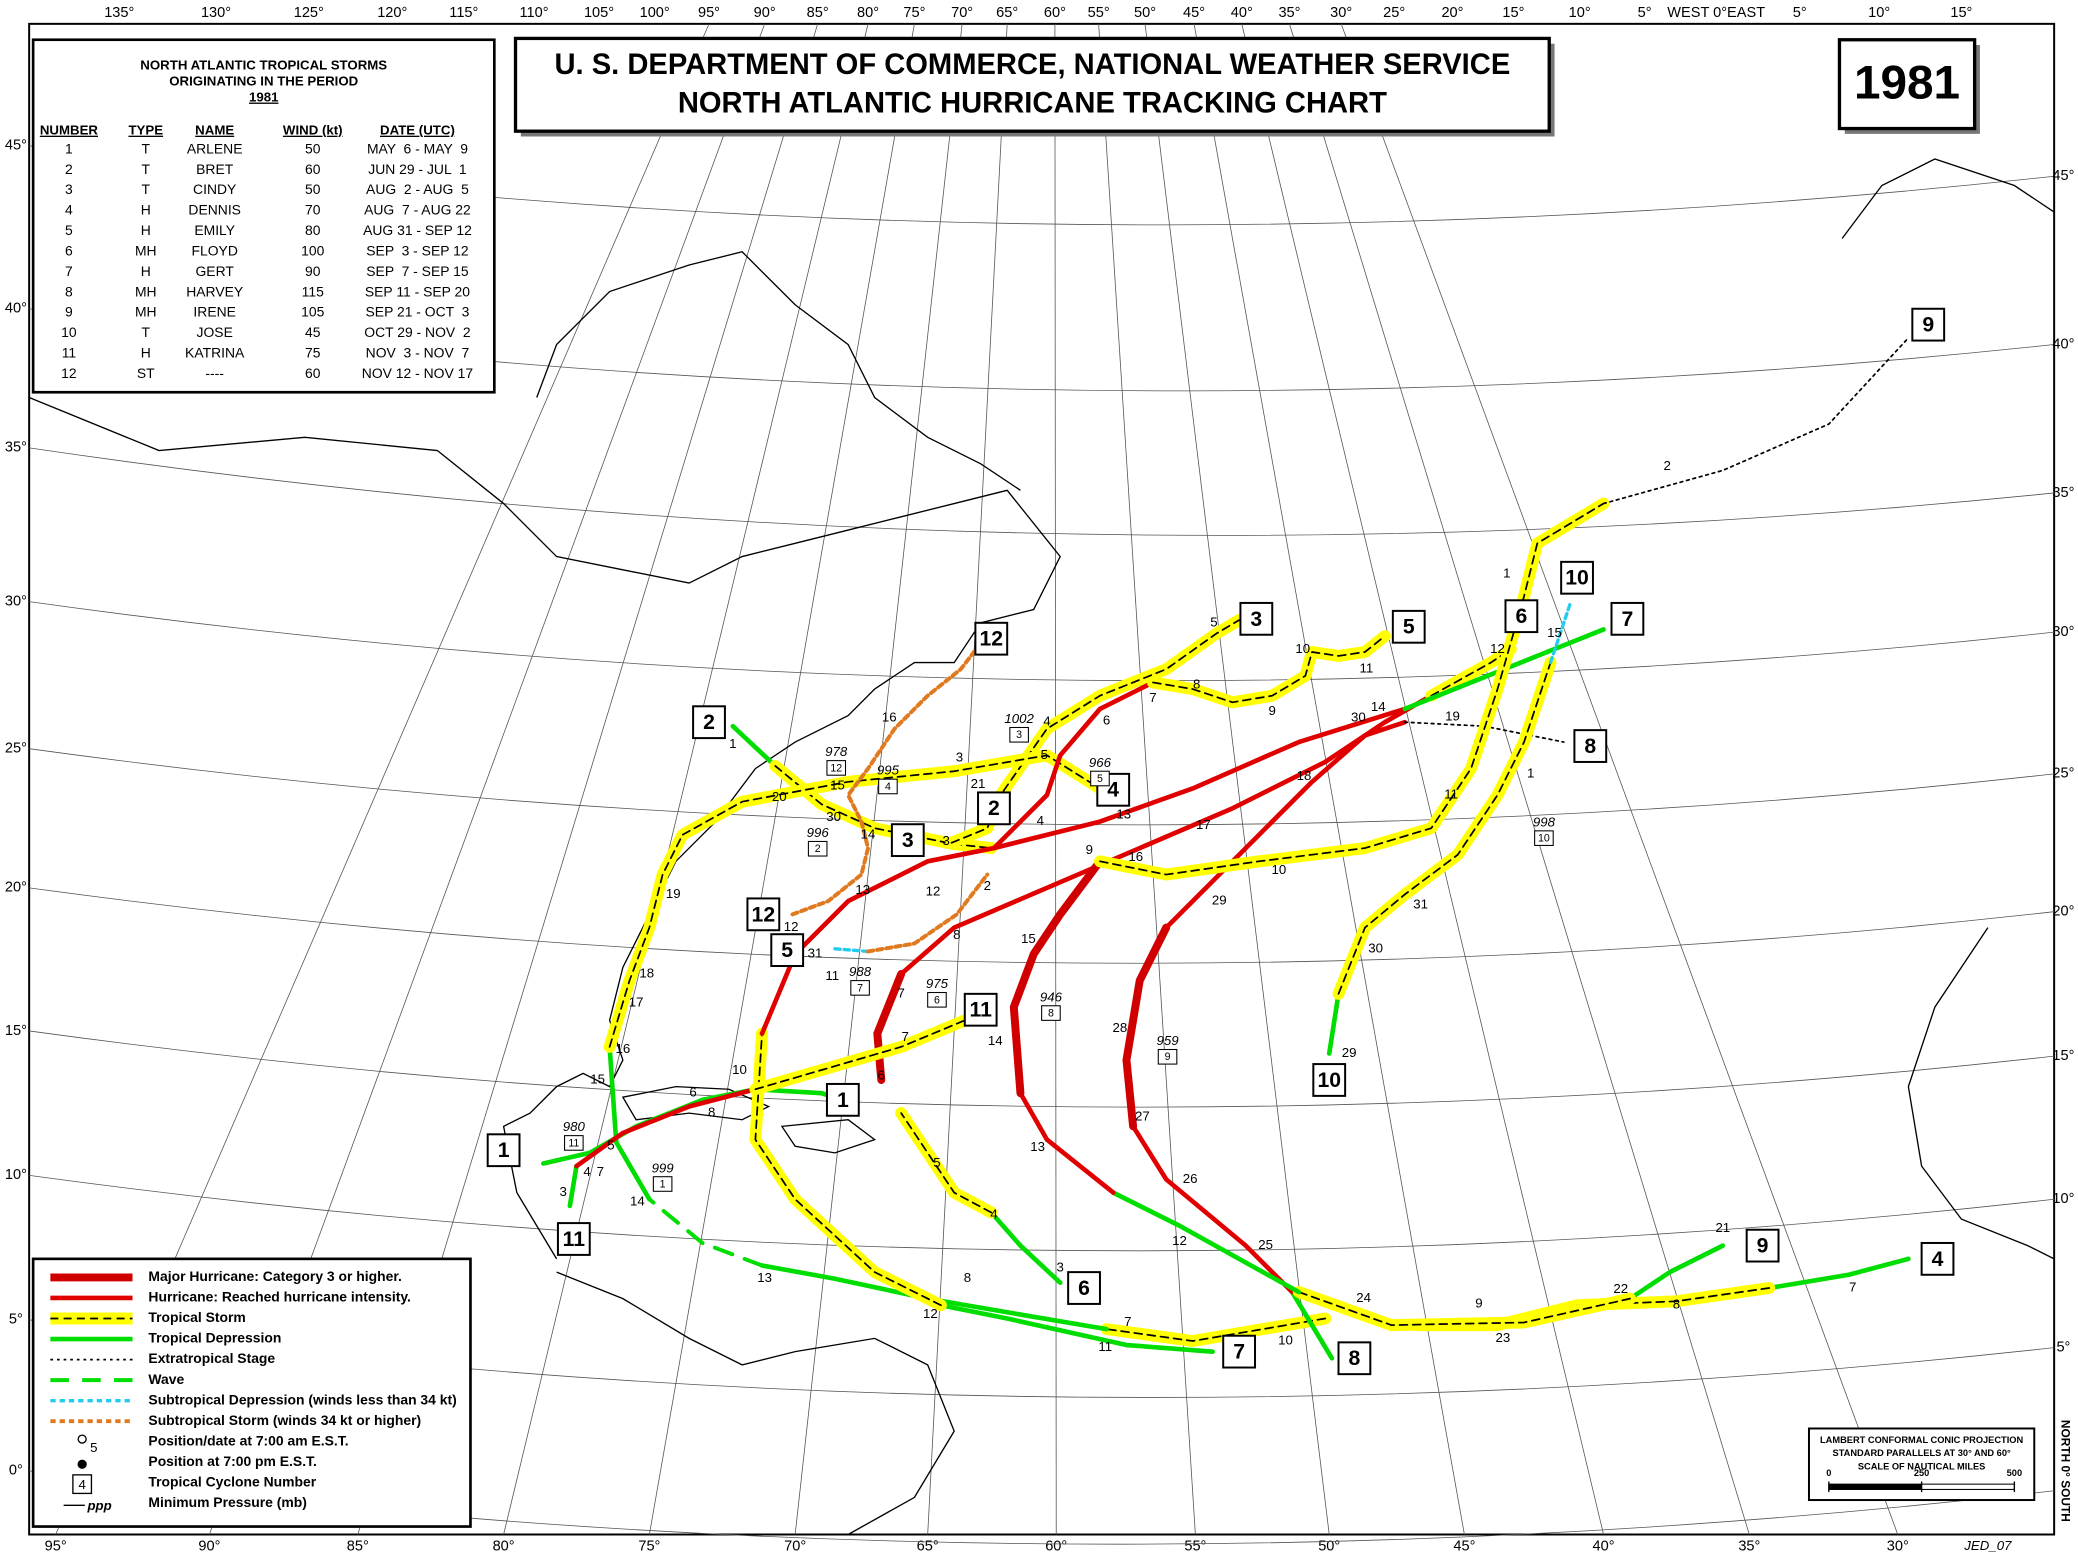  I want to click on latitude-label-right: 15°, so click(2063, 1056).